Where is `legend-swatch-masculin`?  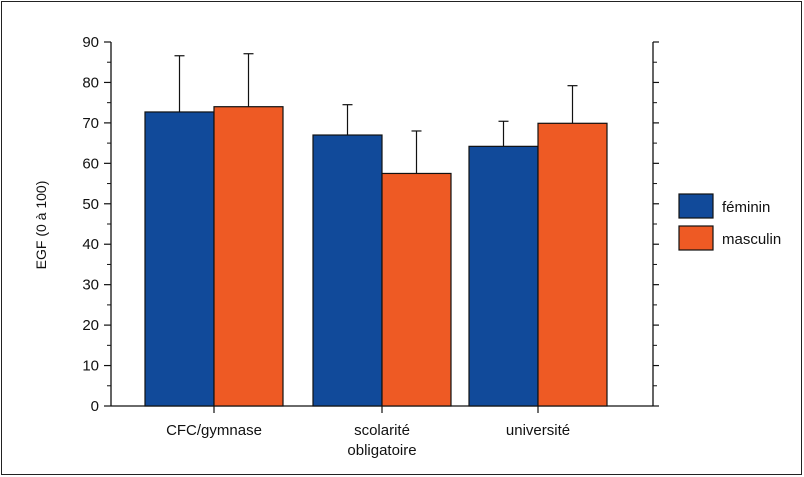
legend-swatch-masculin is located at coordinates (696, 238).